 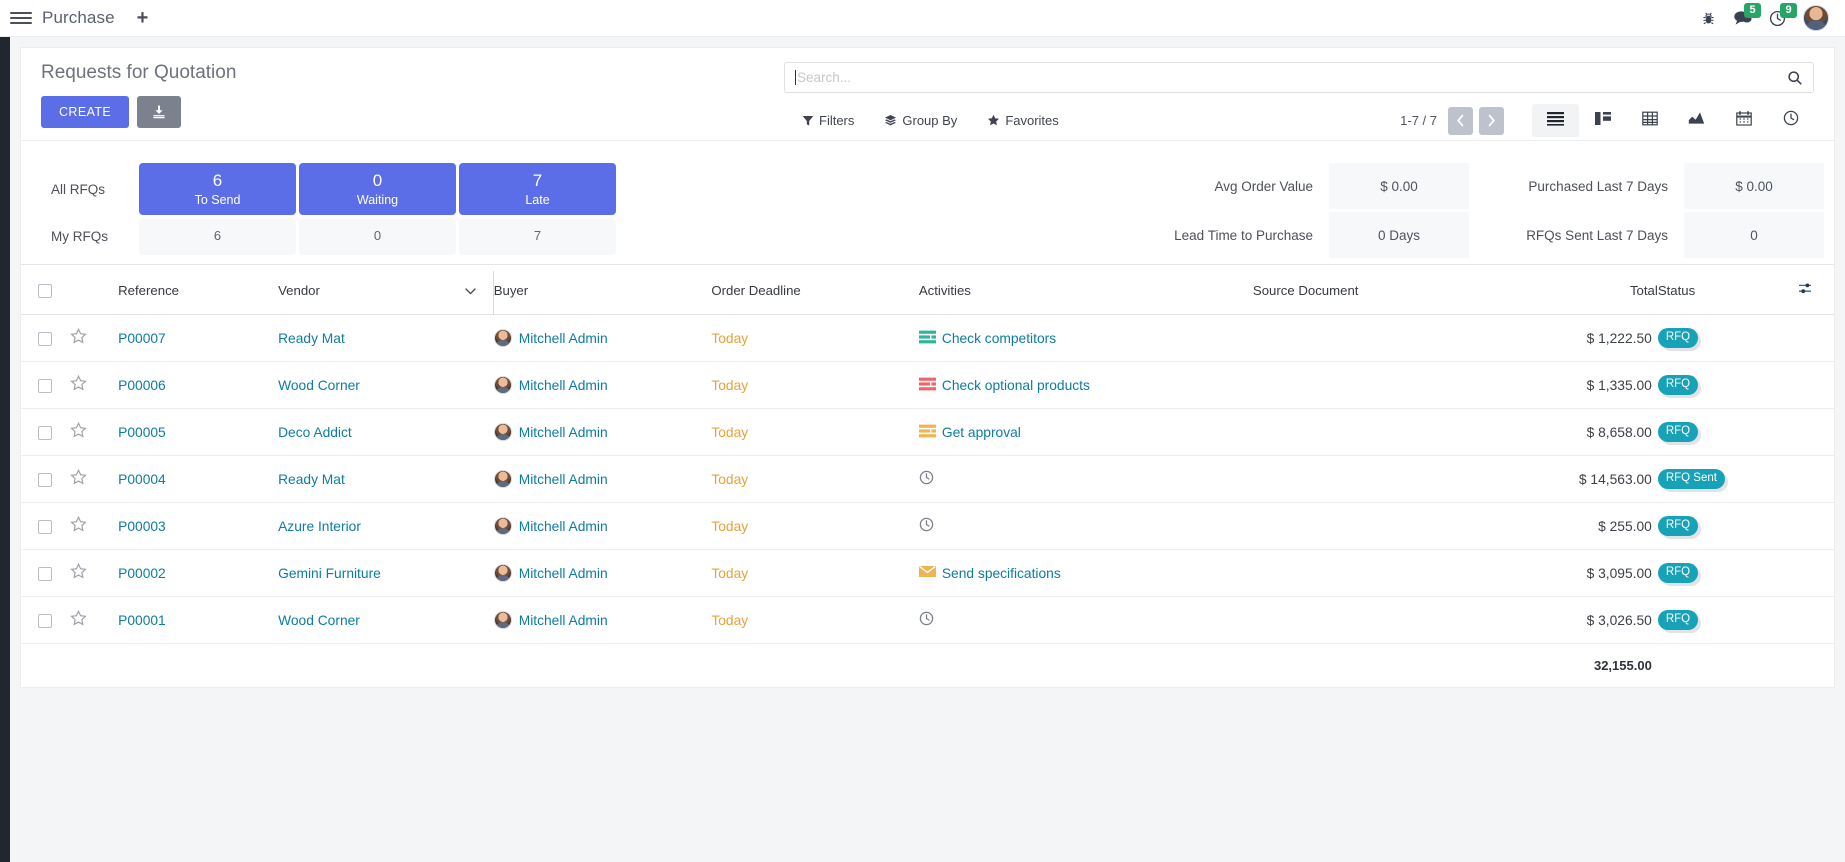 I want to click on kanban-view-button, so click(x=1602, y=120).